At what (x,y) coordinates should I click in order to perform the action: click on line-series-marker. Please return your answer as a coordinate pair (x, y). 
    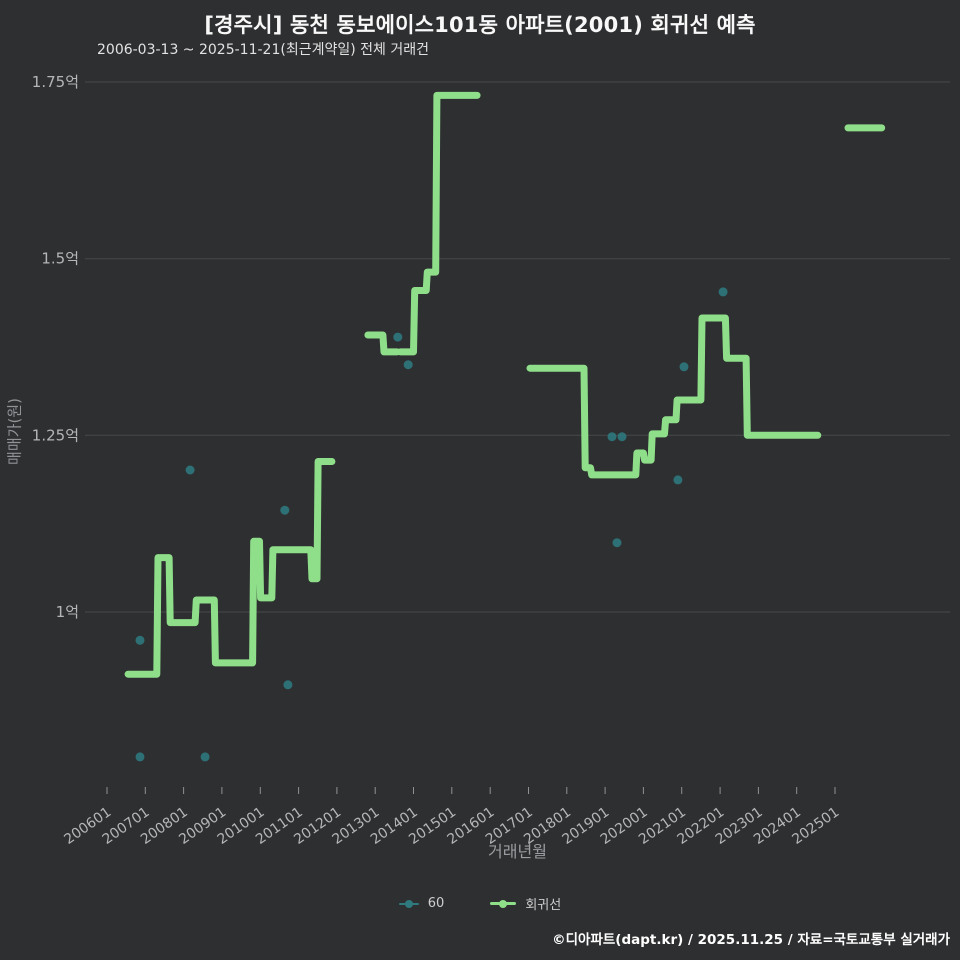
    Looking at the image, I should click on (503, 903).